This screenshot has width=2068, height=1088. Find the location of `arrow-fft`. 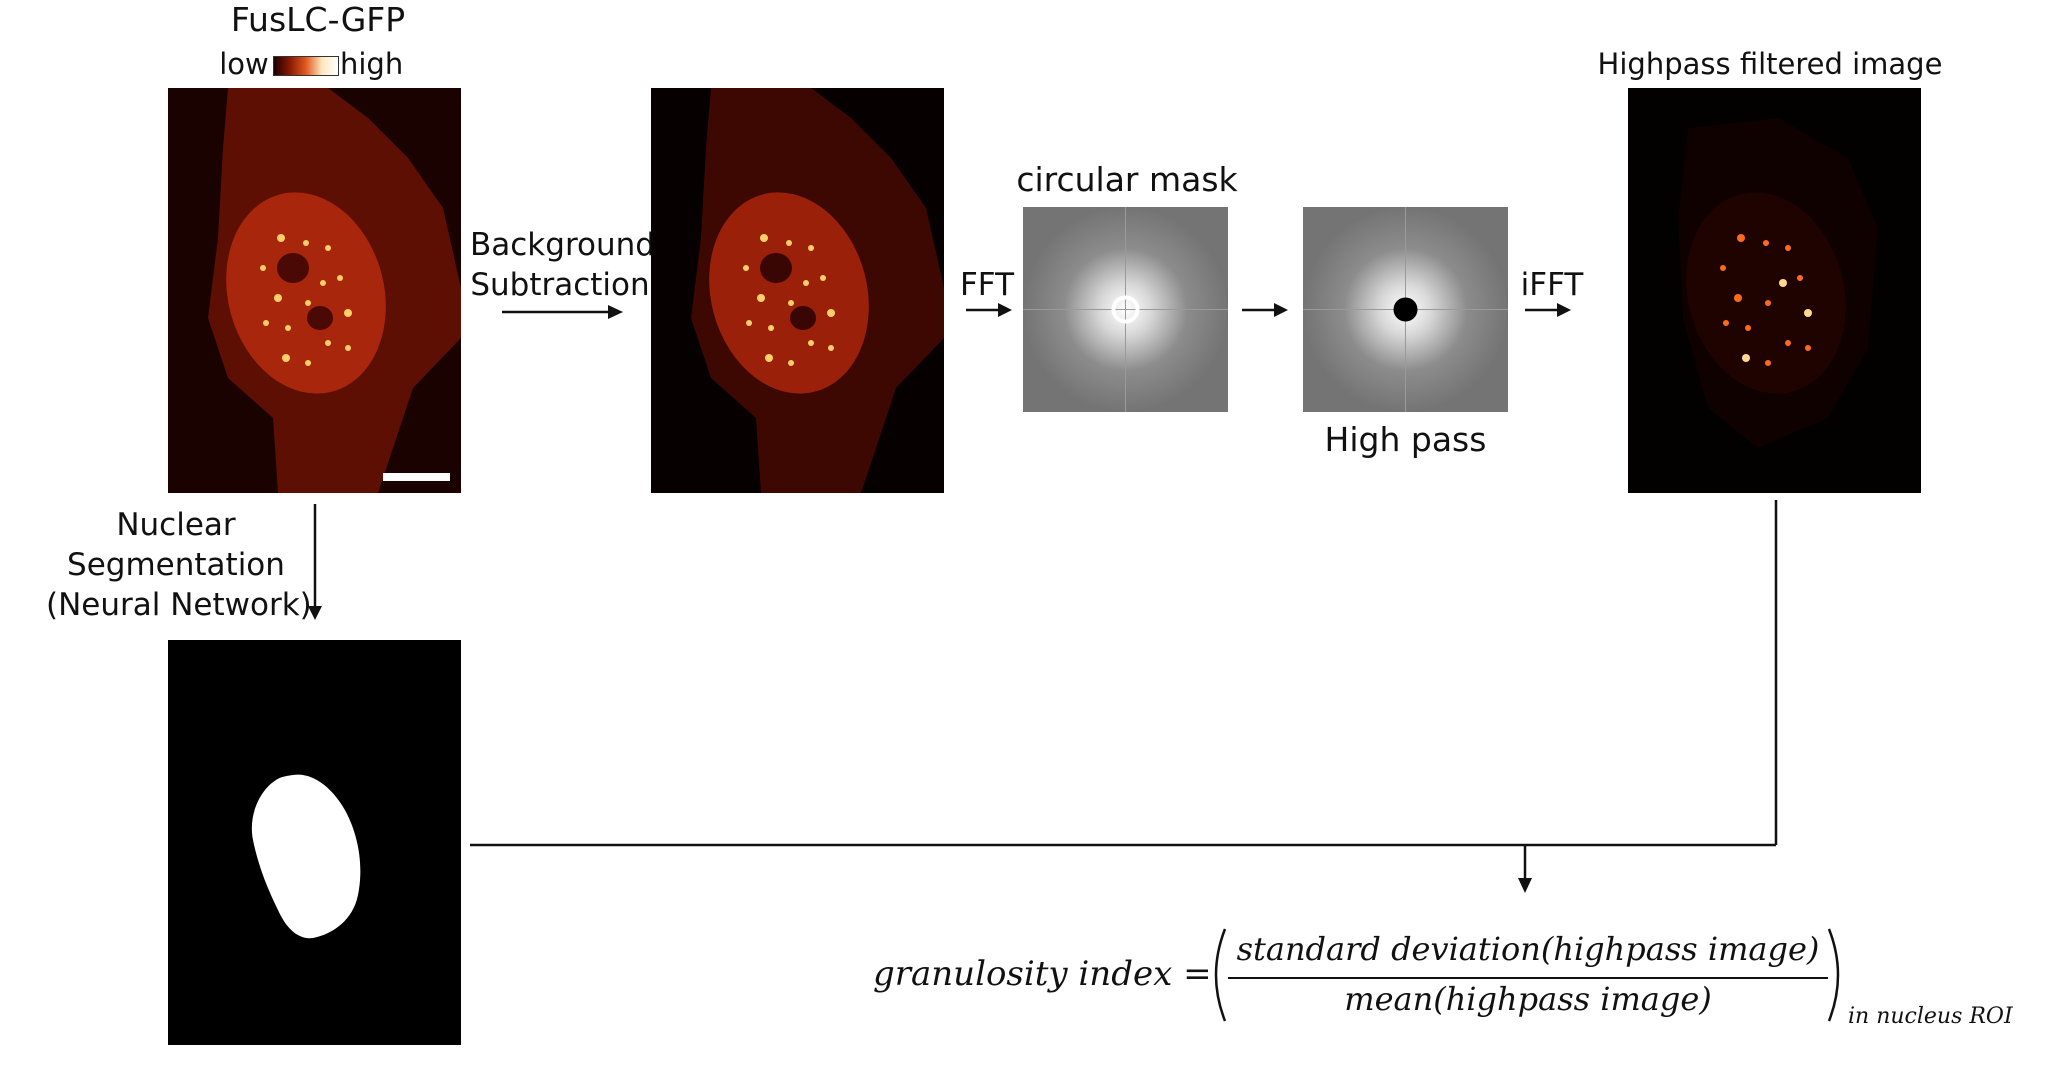

arrow-fft is located at coordinates (989, 310).